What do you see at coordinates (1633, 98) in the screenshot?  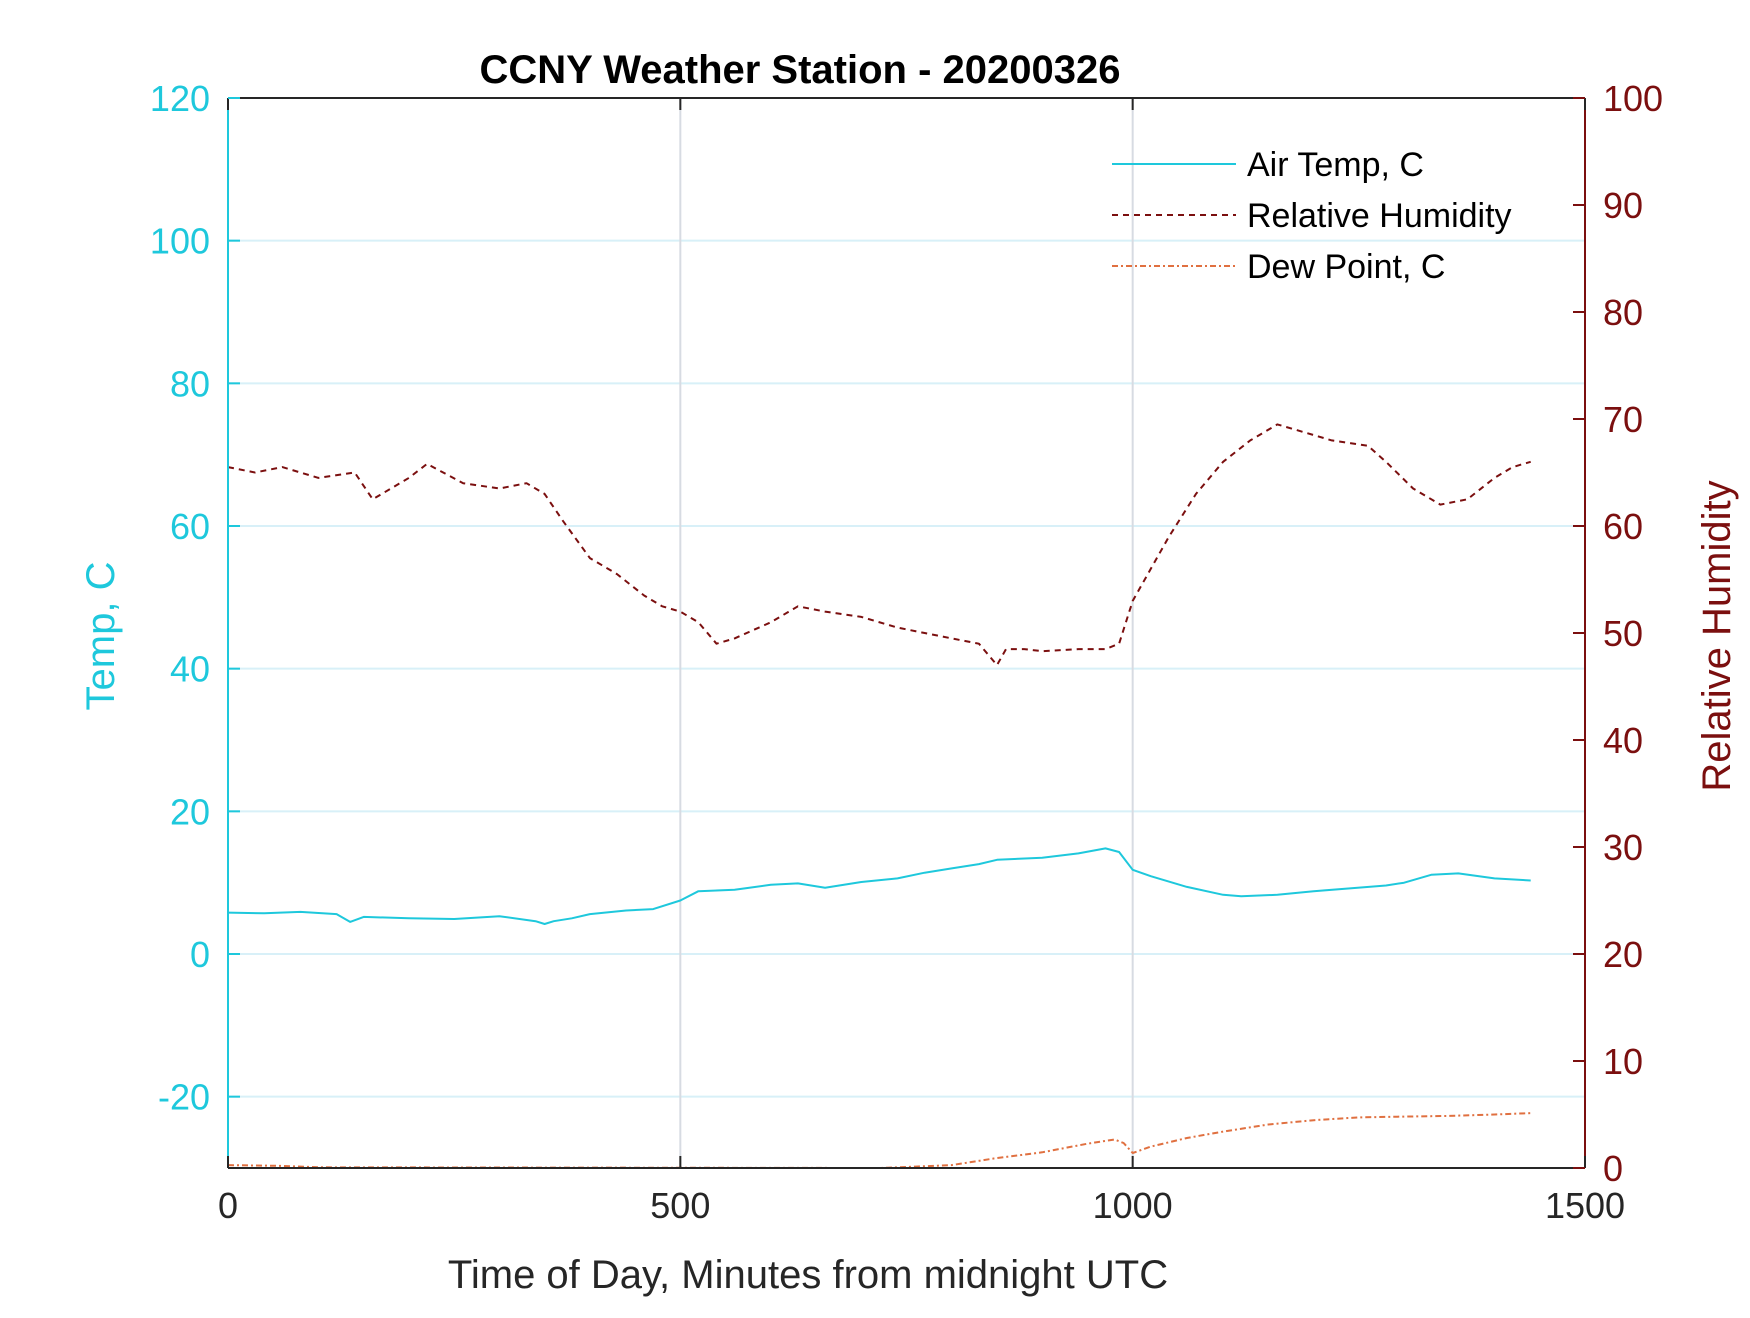 I see `y-right-tick-label: 100` at bounding box center [1633, 98].